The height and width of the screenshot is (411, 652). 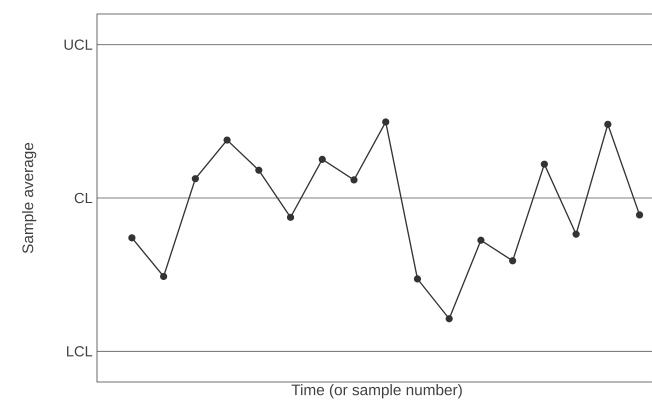 I want to click on ref-line-label: CL, so click(x=83, y=198).